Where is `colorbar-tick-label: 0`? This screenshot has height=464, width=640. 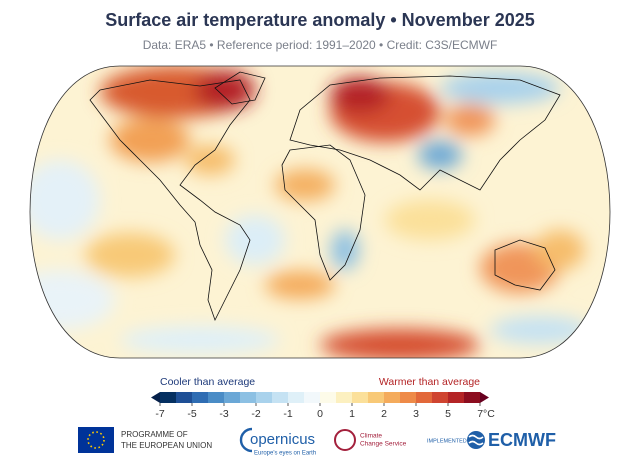
colorbar-tick-label: 0 is located at coordinates (320, 414).